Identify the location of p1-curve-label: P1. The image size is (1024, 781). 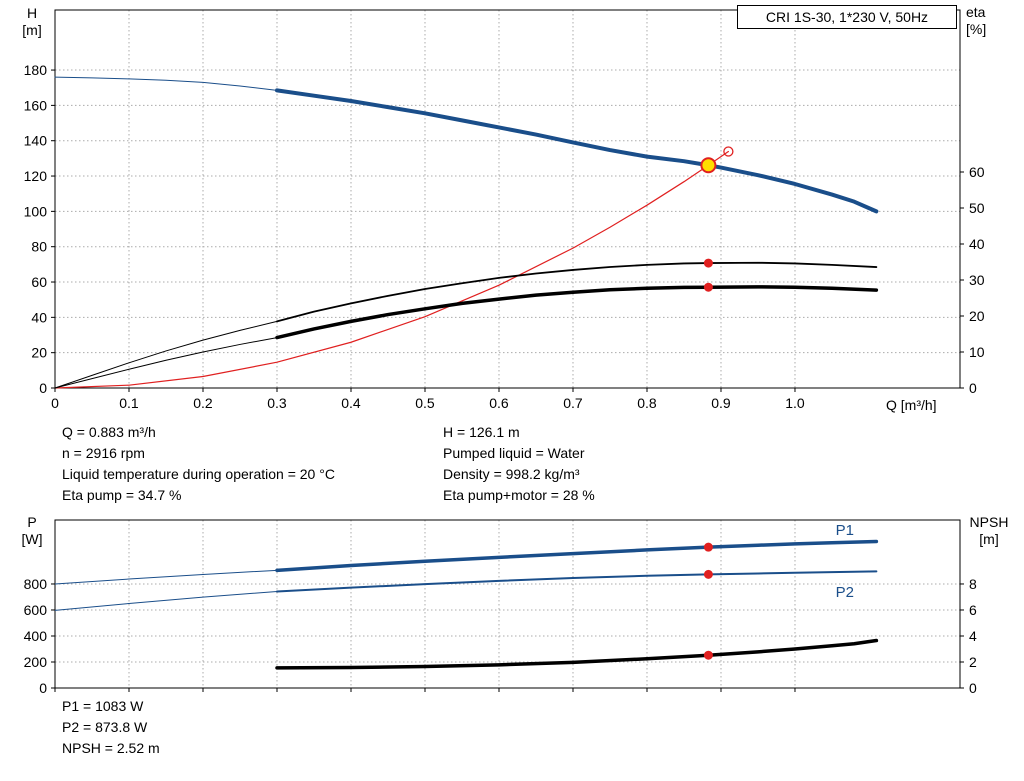
(845, 530).